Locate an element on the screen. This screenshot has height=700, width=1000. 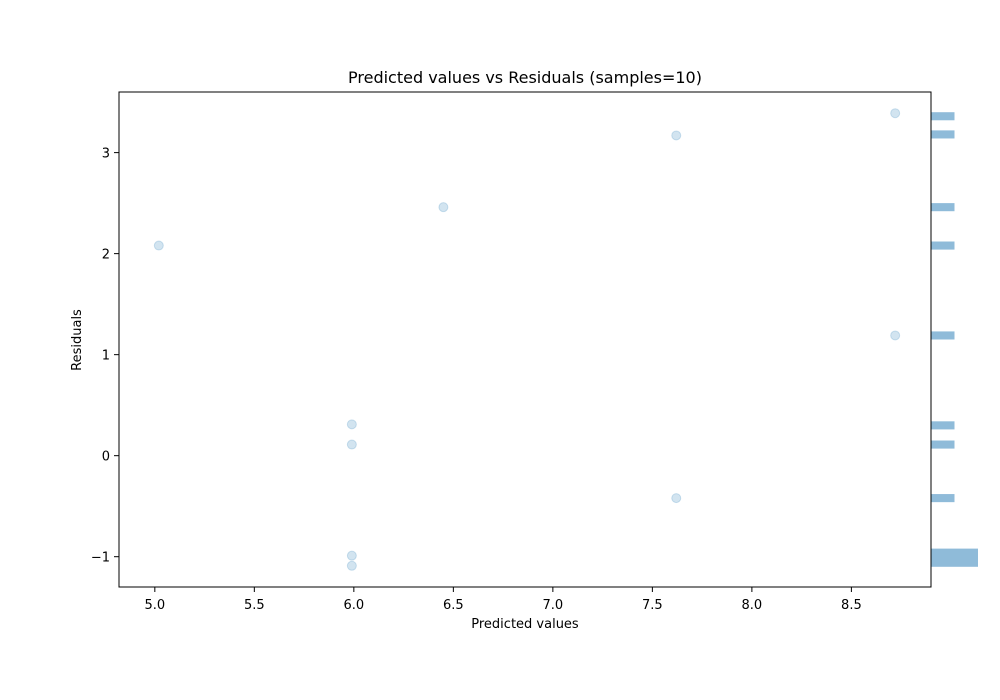
y-tick-label: 0 is located at coordinates (106, 457).